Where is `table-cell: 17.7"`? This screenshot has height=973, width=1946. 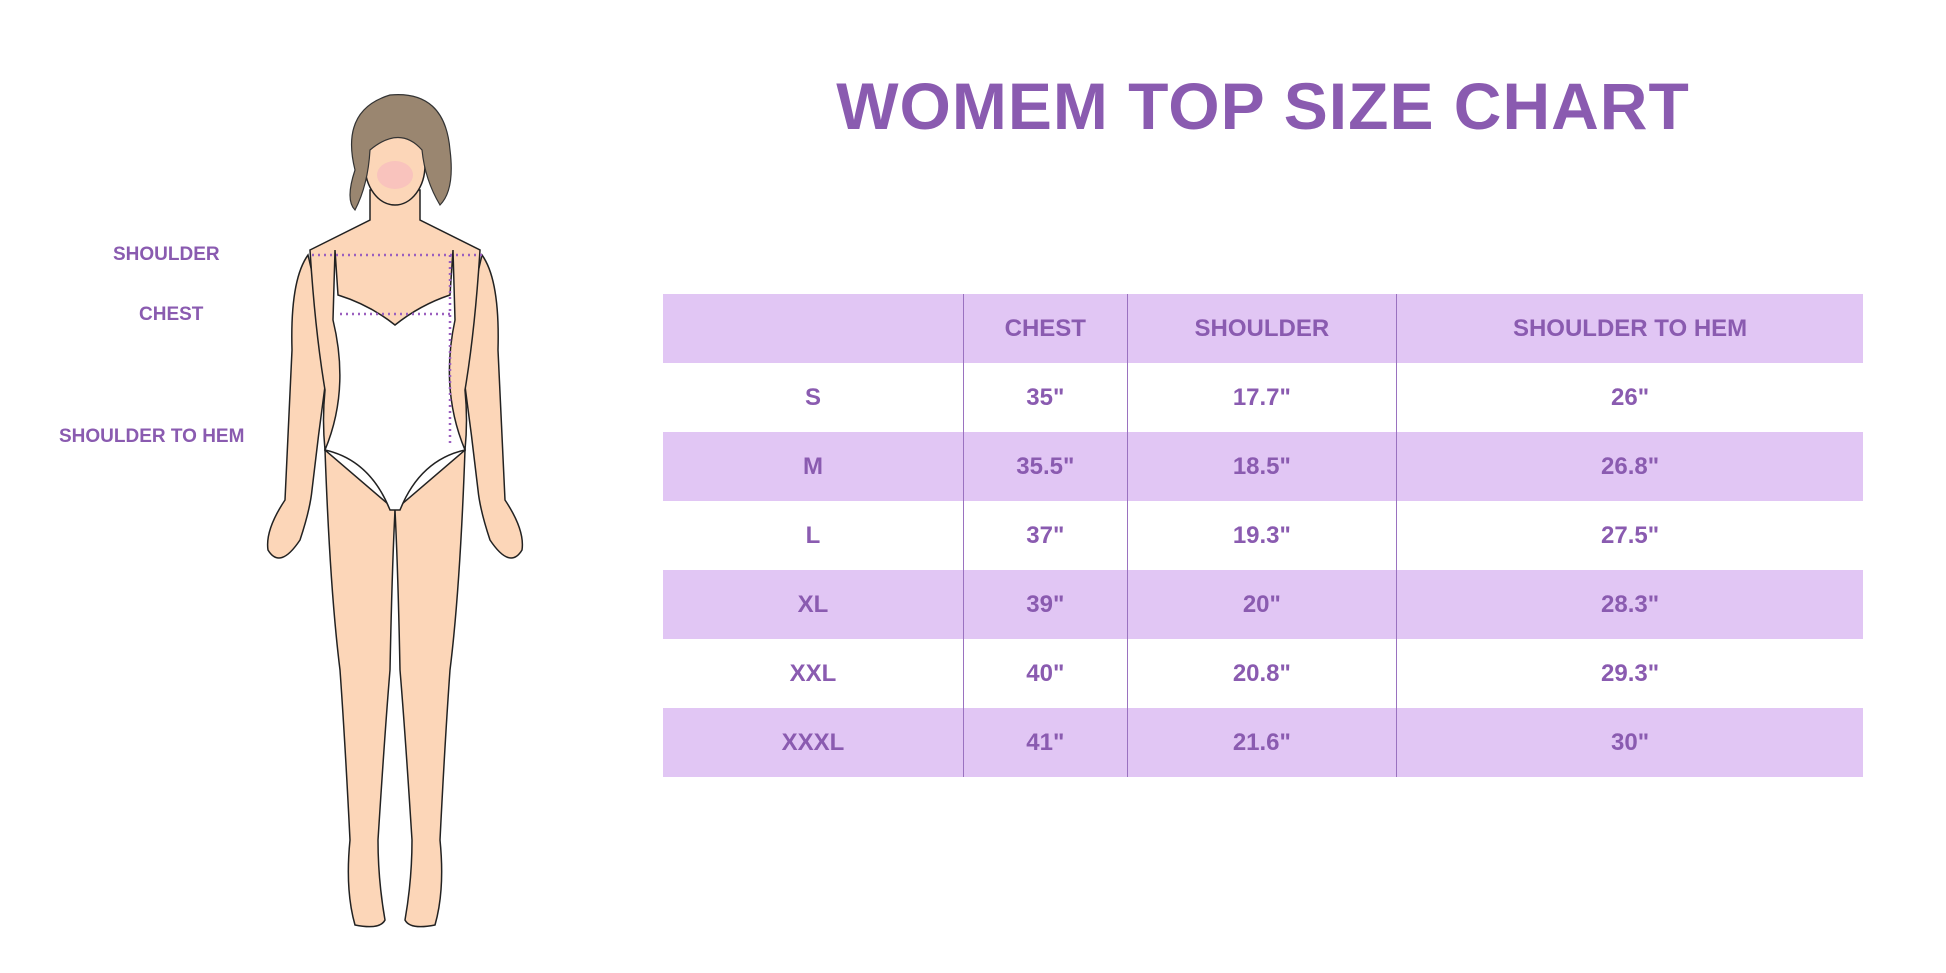
table-cell: 17.7" is located at coordinates (1261, 397).